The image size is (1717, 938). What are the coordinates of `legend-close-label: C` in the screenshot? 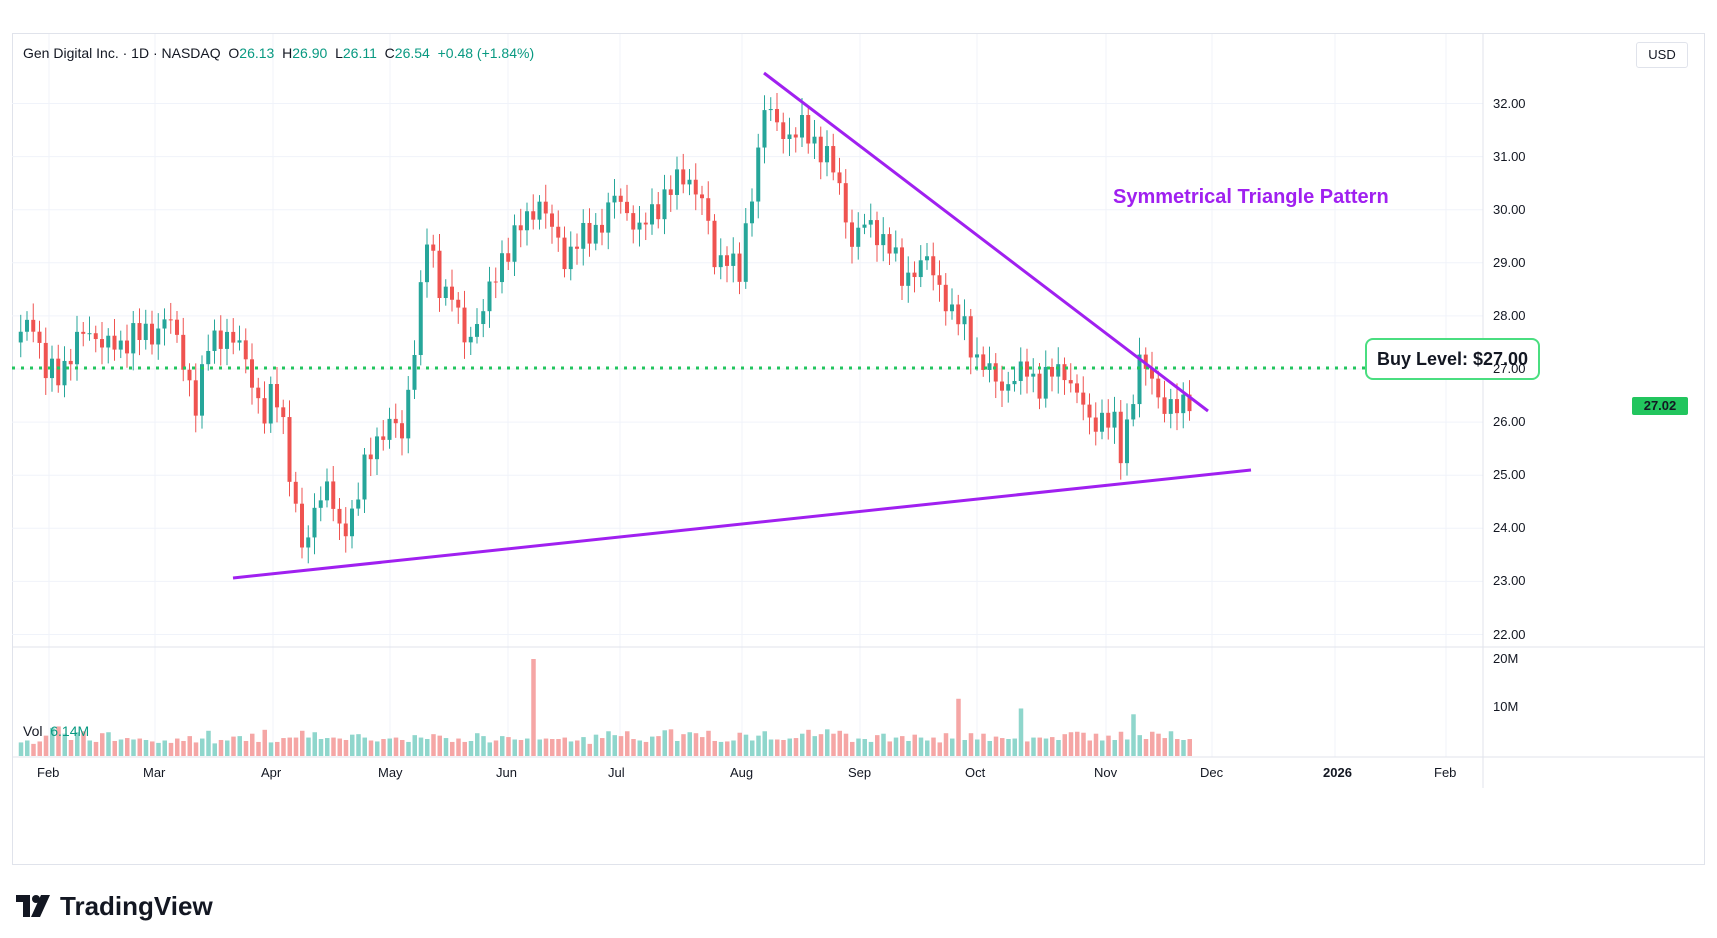 It's located at (389, 53).